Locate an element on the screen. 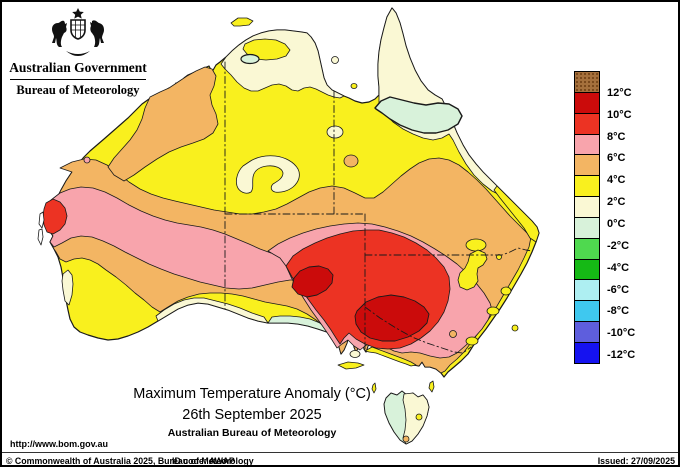 This screenshot has height=467, width=680. logo-divider is located at coordinates (78, 79).